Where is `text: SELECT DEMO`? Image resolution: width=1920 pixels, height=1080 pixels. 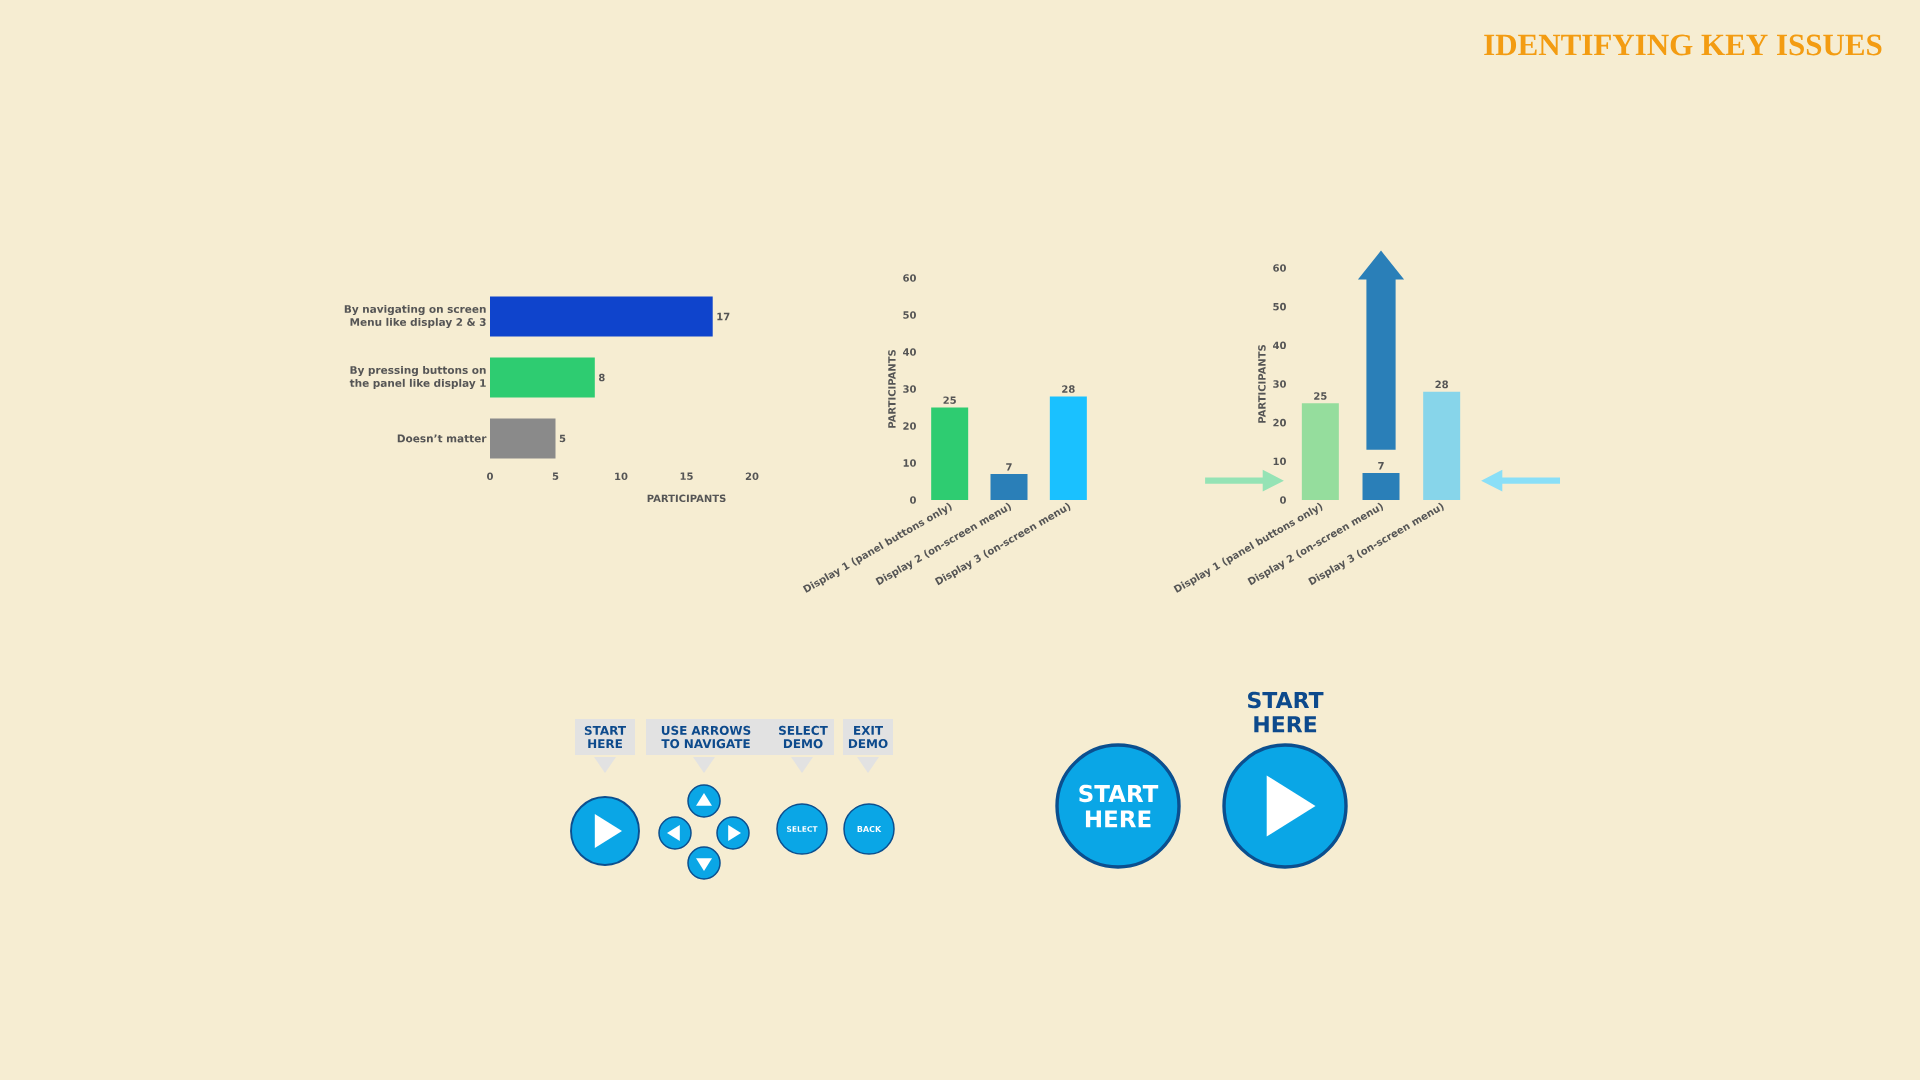 text: SELECT DEMO is located at coordinates (803, 737).